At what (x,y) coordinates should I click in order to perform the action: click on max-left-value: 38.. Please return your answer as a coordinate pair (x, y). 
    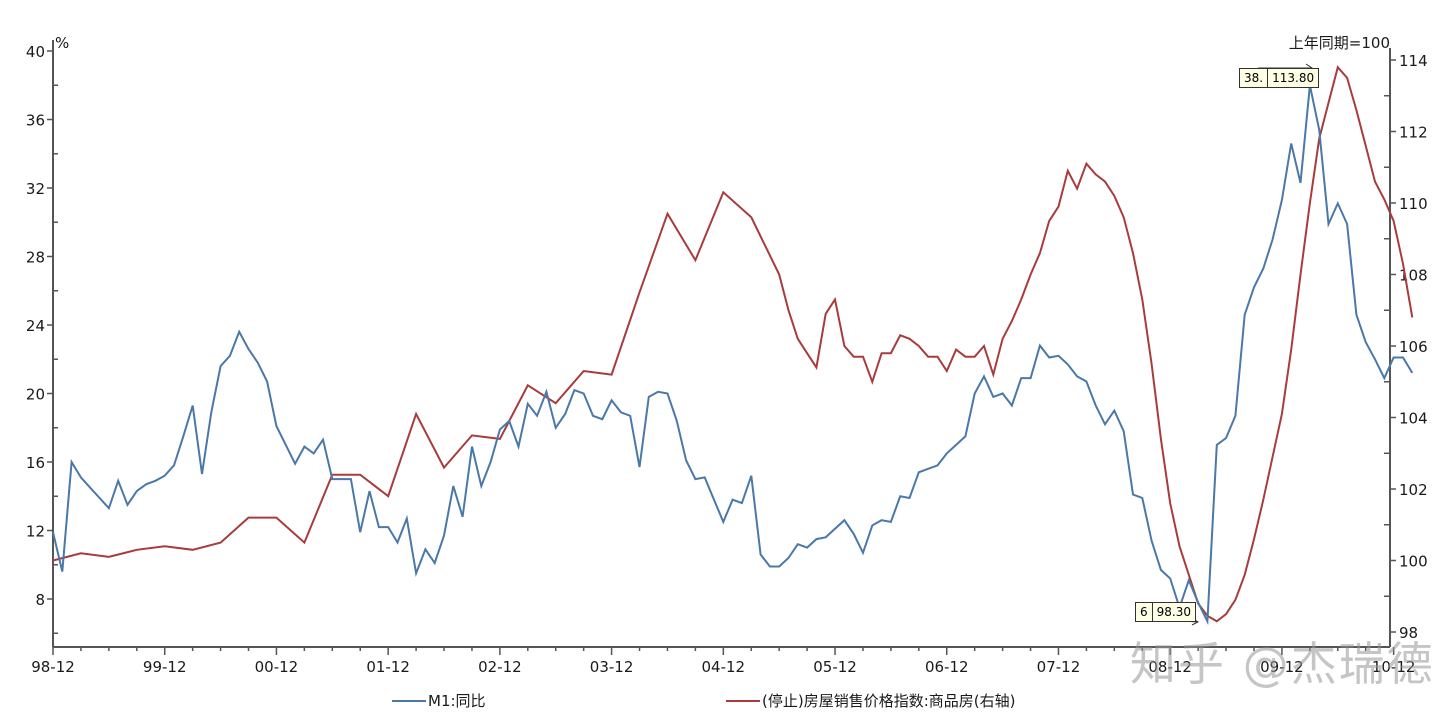
    Looking at the image, I should click on (1254, 78).